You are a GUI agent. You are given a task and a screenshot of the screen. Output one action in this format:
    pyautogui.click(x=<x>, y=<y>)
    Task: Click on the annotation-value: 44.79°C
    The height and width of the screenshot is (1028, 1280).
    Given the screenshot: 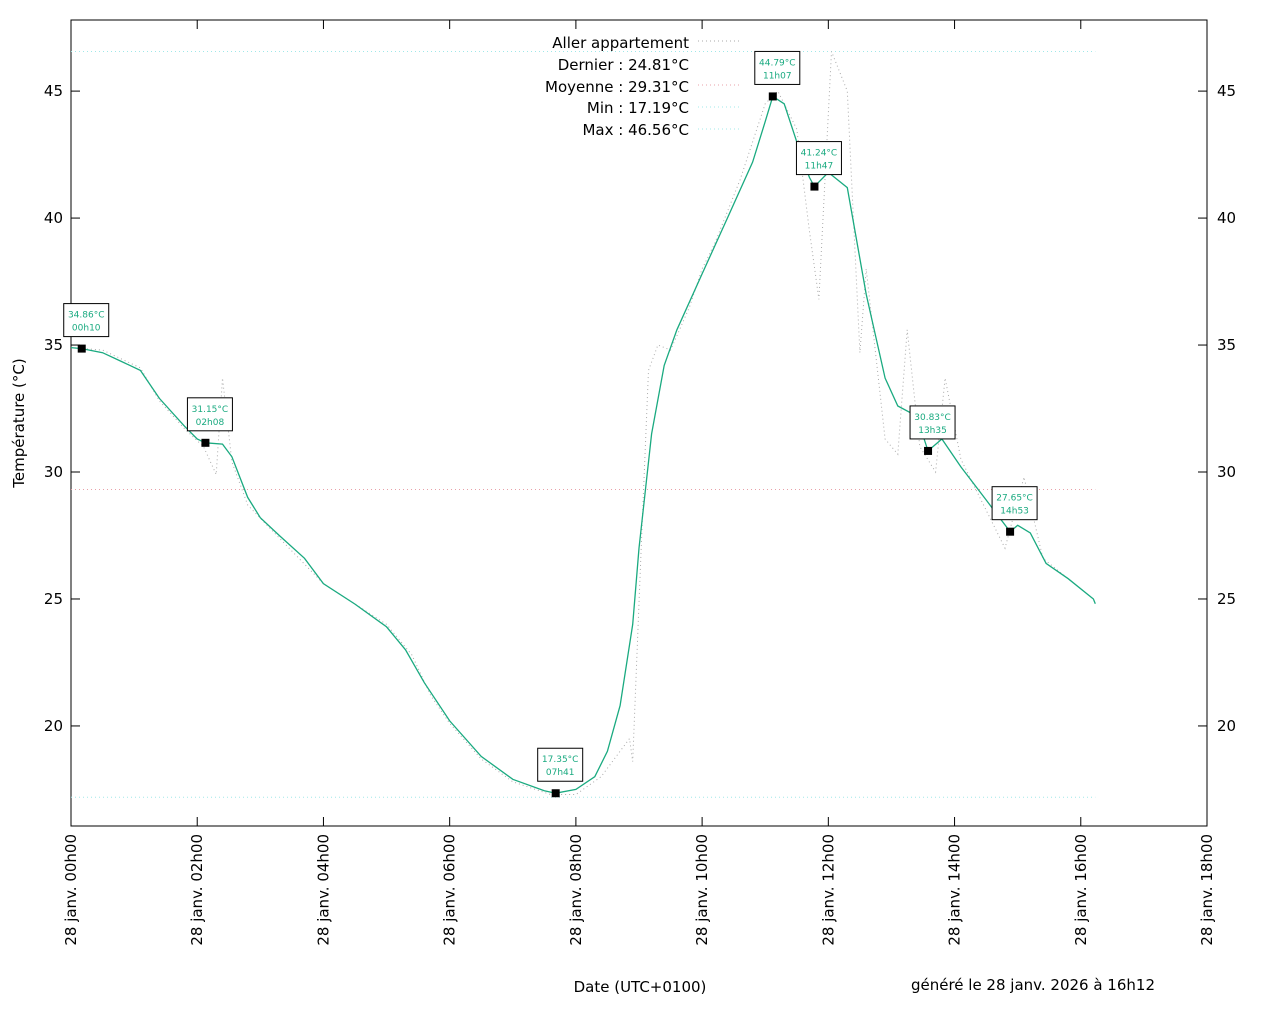 What is the action you would take?
    pyautogui.click(x=777, y=63)
    